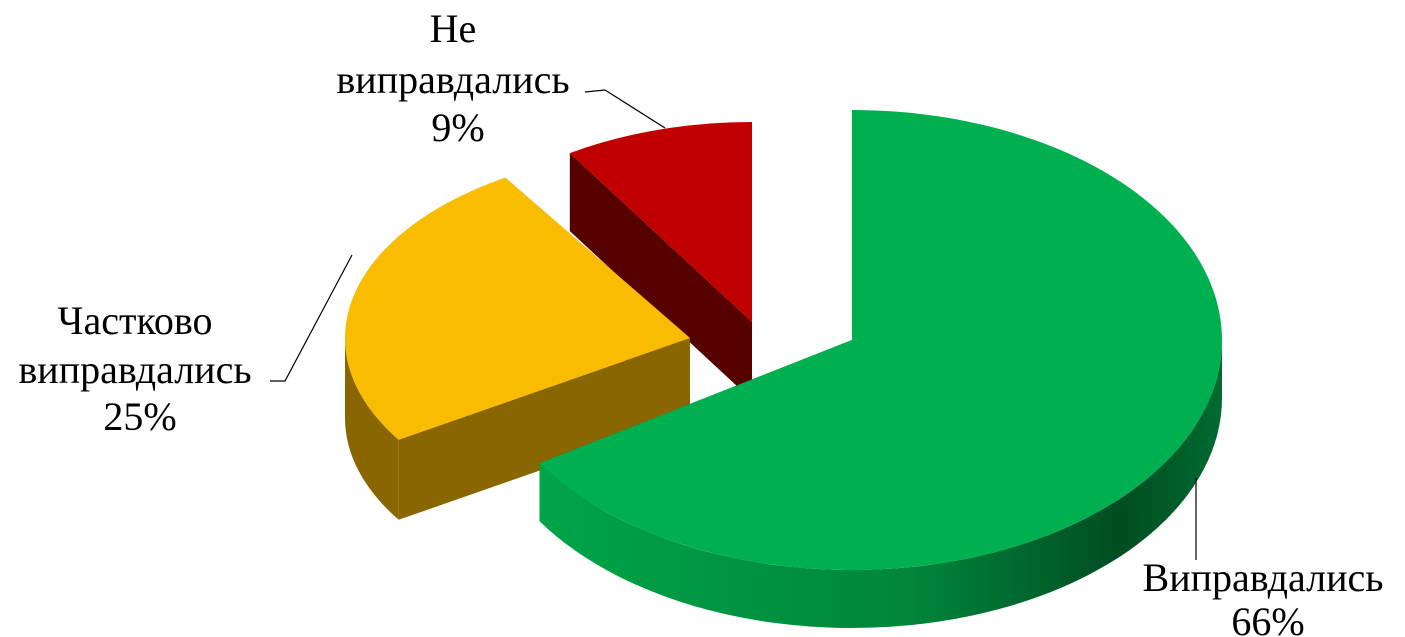 This screenshot has height=637, width=1405. What do you see at coordinates (1263, 577) in the screenshot?
I see `data-label-1-line-1: Виправдались` at bounding box center [1263, 577].